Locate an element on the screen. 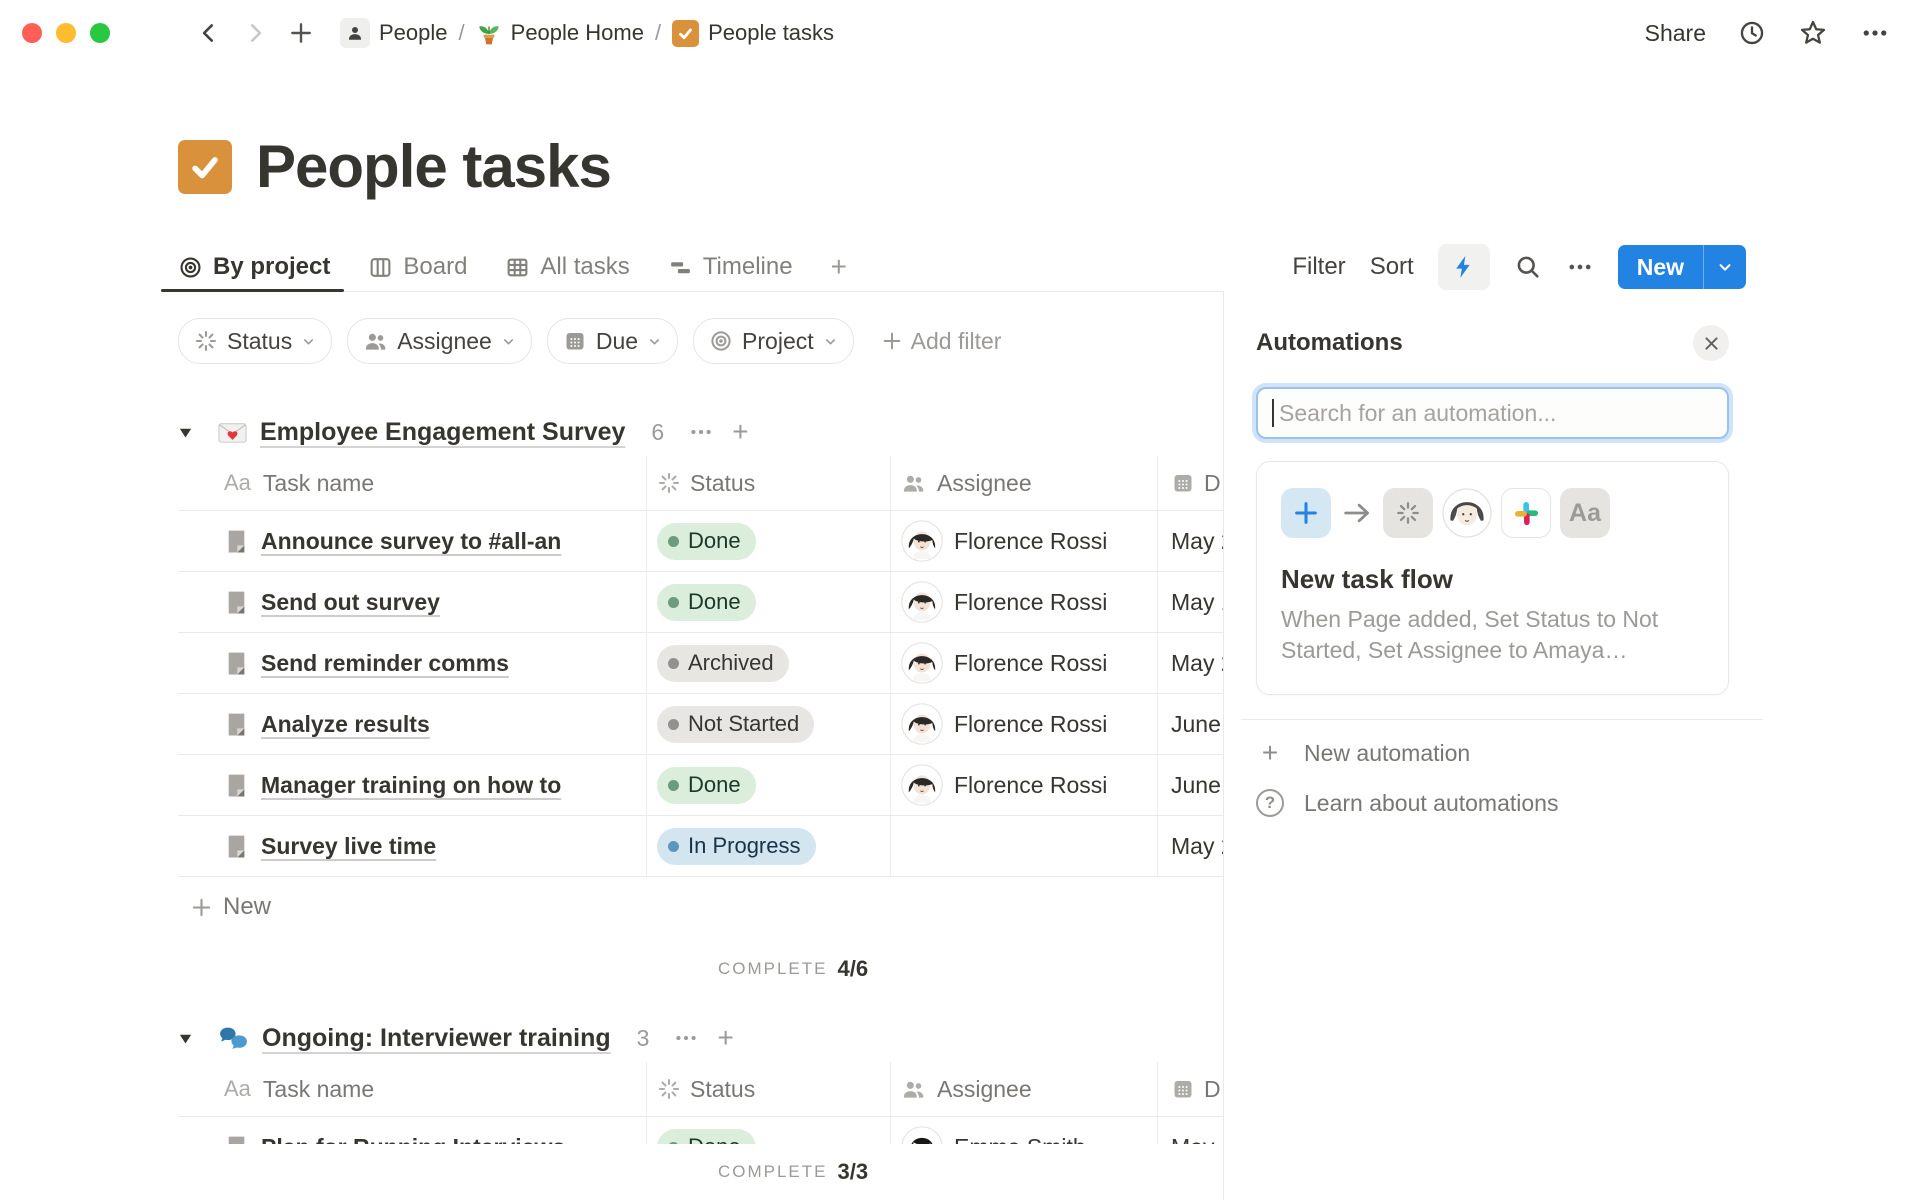  automations-lightning-icon is located at coordinates (1463, 267).